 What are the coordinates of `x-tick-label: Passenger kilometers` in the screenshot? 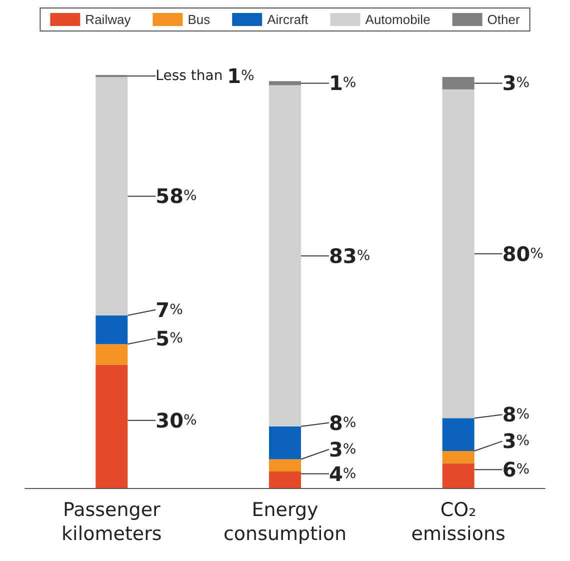 It's located at (112, 522).